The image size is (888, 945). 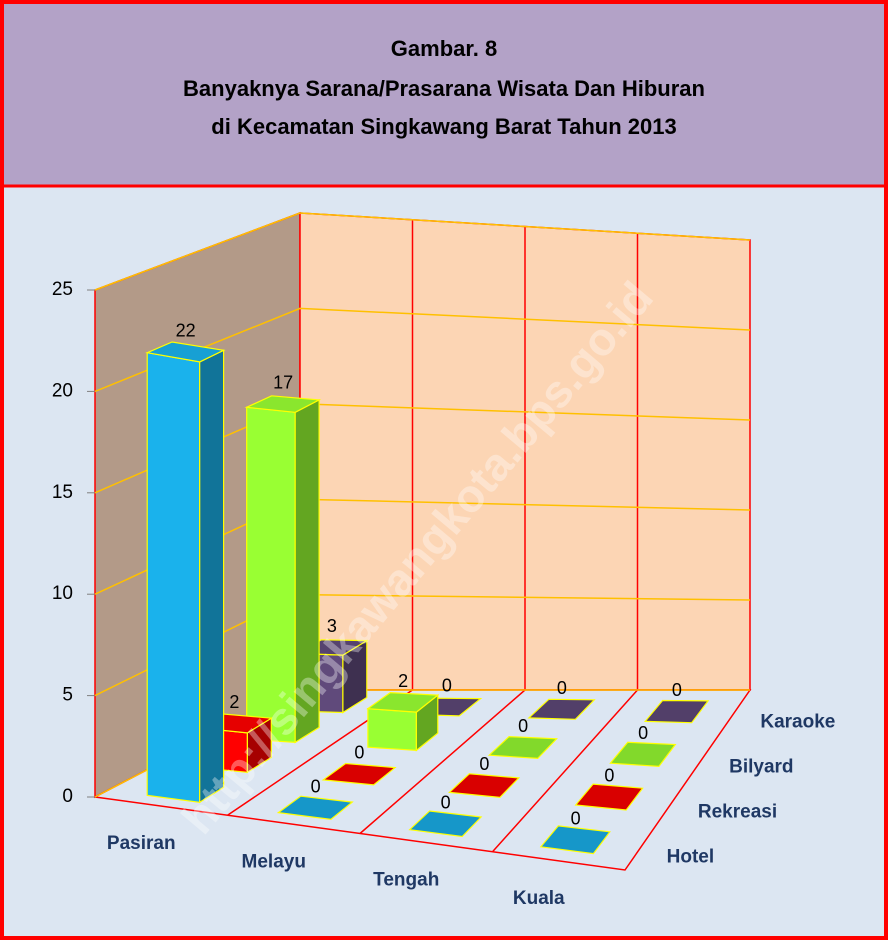 What do you see at coordinates (691, 857) in the screenshot?
I see `series-label: Hotel` at bounding box center [691, 857].